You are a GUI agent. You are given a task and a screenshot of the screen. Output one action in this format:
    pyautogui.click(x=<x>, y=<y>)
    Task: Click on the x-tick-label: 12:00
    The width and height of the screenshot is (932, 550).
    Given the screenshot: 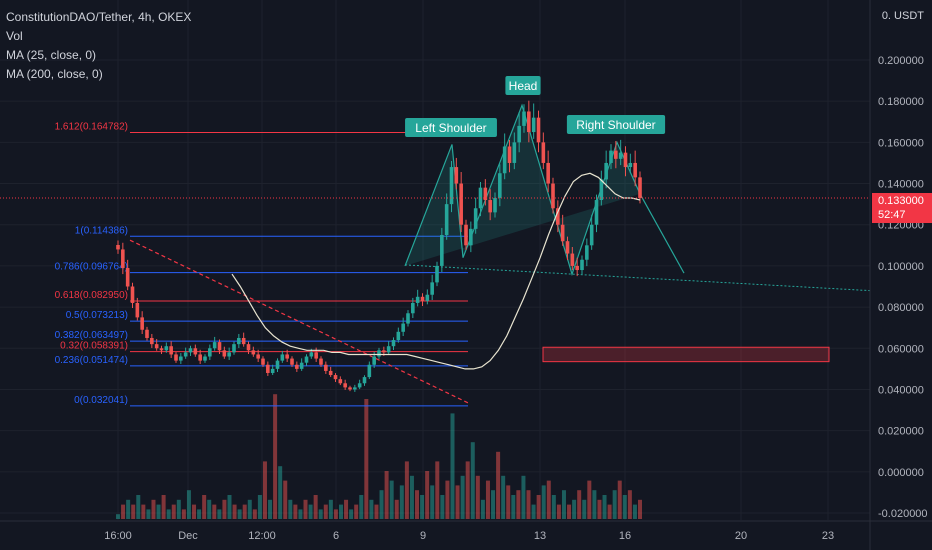 What is the action you would take?
    pyautogui.click(x=262, y=536)
    